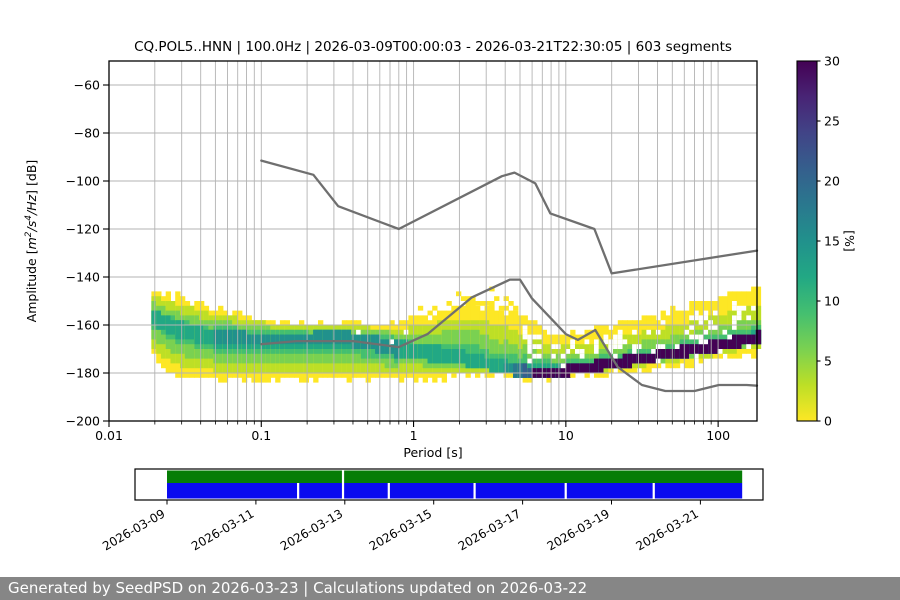 The height and width of the screenshot is (600, 900). What do you see at coordinates (832, 301) in the screenshot?
I see `colorbar-tick-label: 10` at bounding box center [832, 301].